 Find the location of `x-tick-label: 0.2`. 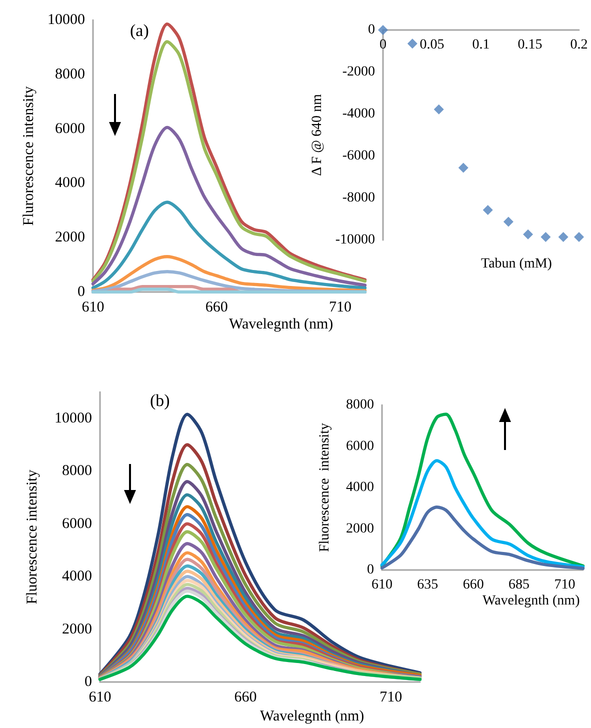

x-tick-label: 0.2 is located at coordinates (579, 45).